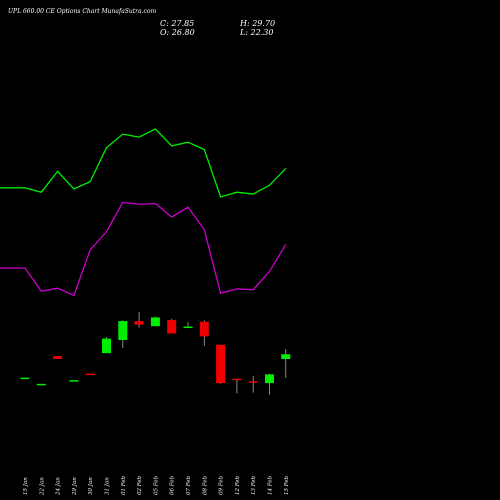  What do you see at coordinates (59, 486) in the screenshot?
I see `x-tick-label: 24 Jan` at bounding box center [59, 486].